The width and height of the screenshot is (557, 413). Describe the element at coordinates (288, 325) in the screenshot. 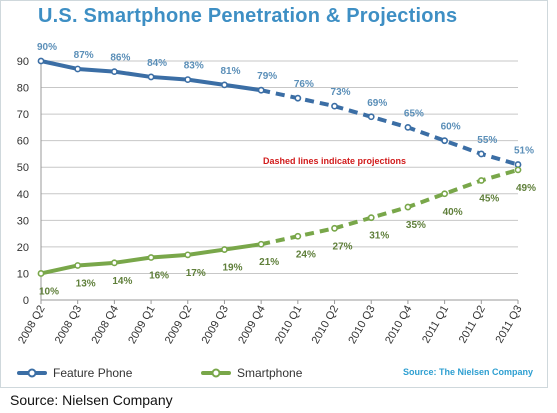

I see `x-tick-label: 2010 Q1` at that location.